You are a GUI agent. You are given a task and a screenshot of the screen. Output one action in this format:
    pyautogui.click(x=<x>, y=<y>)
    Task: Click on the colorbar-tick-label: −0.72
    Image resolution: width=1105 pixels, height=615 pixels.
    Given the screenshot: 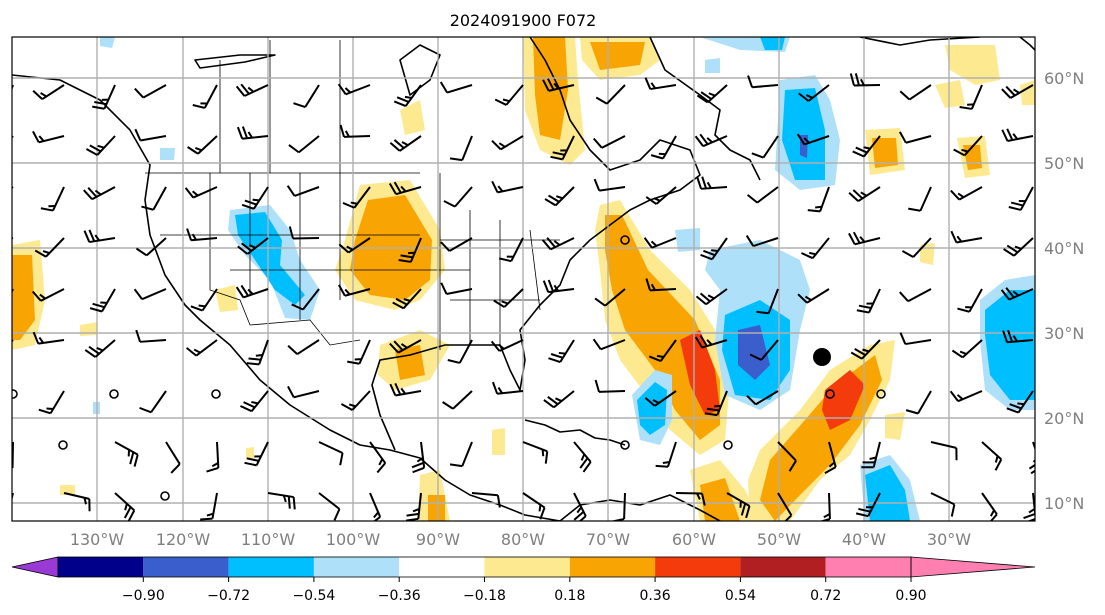 What is the action you would take?
    pyautogui.click(x=228, y=596)
    